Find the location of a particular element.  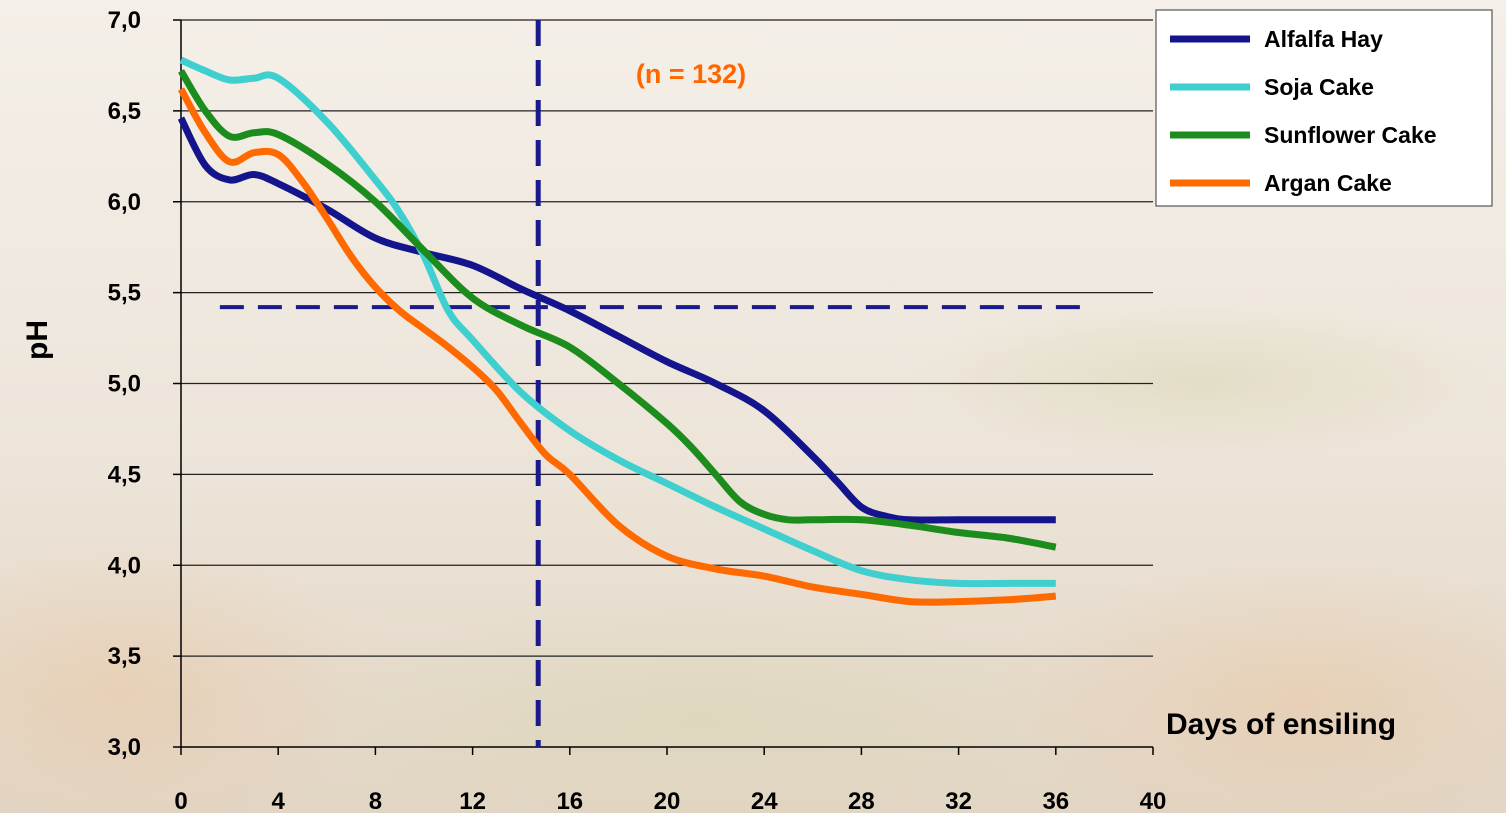

legend-label-argan-cake: Argan Cake is located at coordinates (1328, 183).